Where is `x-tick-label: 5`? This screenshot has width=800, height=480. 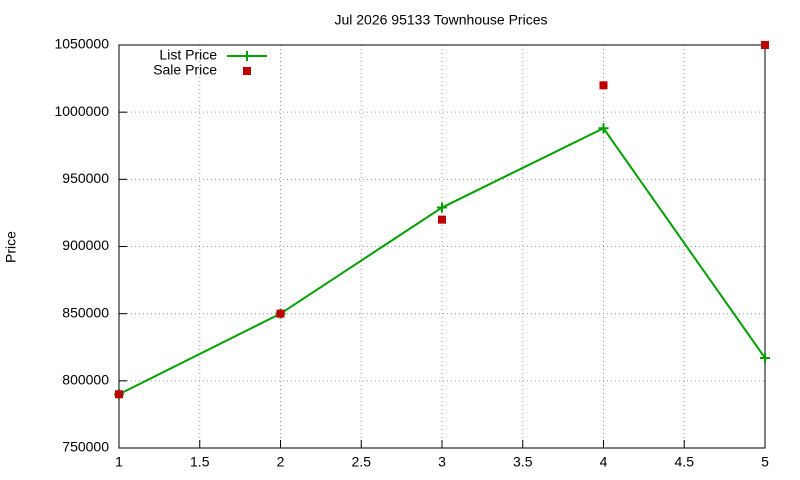
x-tick-label: 5 is located at coordinates (765, 462).